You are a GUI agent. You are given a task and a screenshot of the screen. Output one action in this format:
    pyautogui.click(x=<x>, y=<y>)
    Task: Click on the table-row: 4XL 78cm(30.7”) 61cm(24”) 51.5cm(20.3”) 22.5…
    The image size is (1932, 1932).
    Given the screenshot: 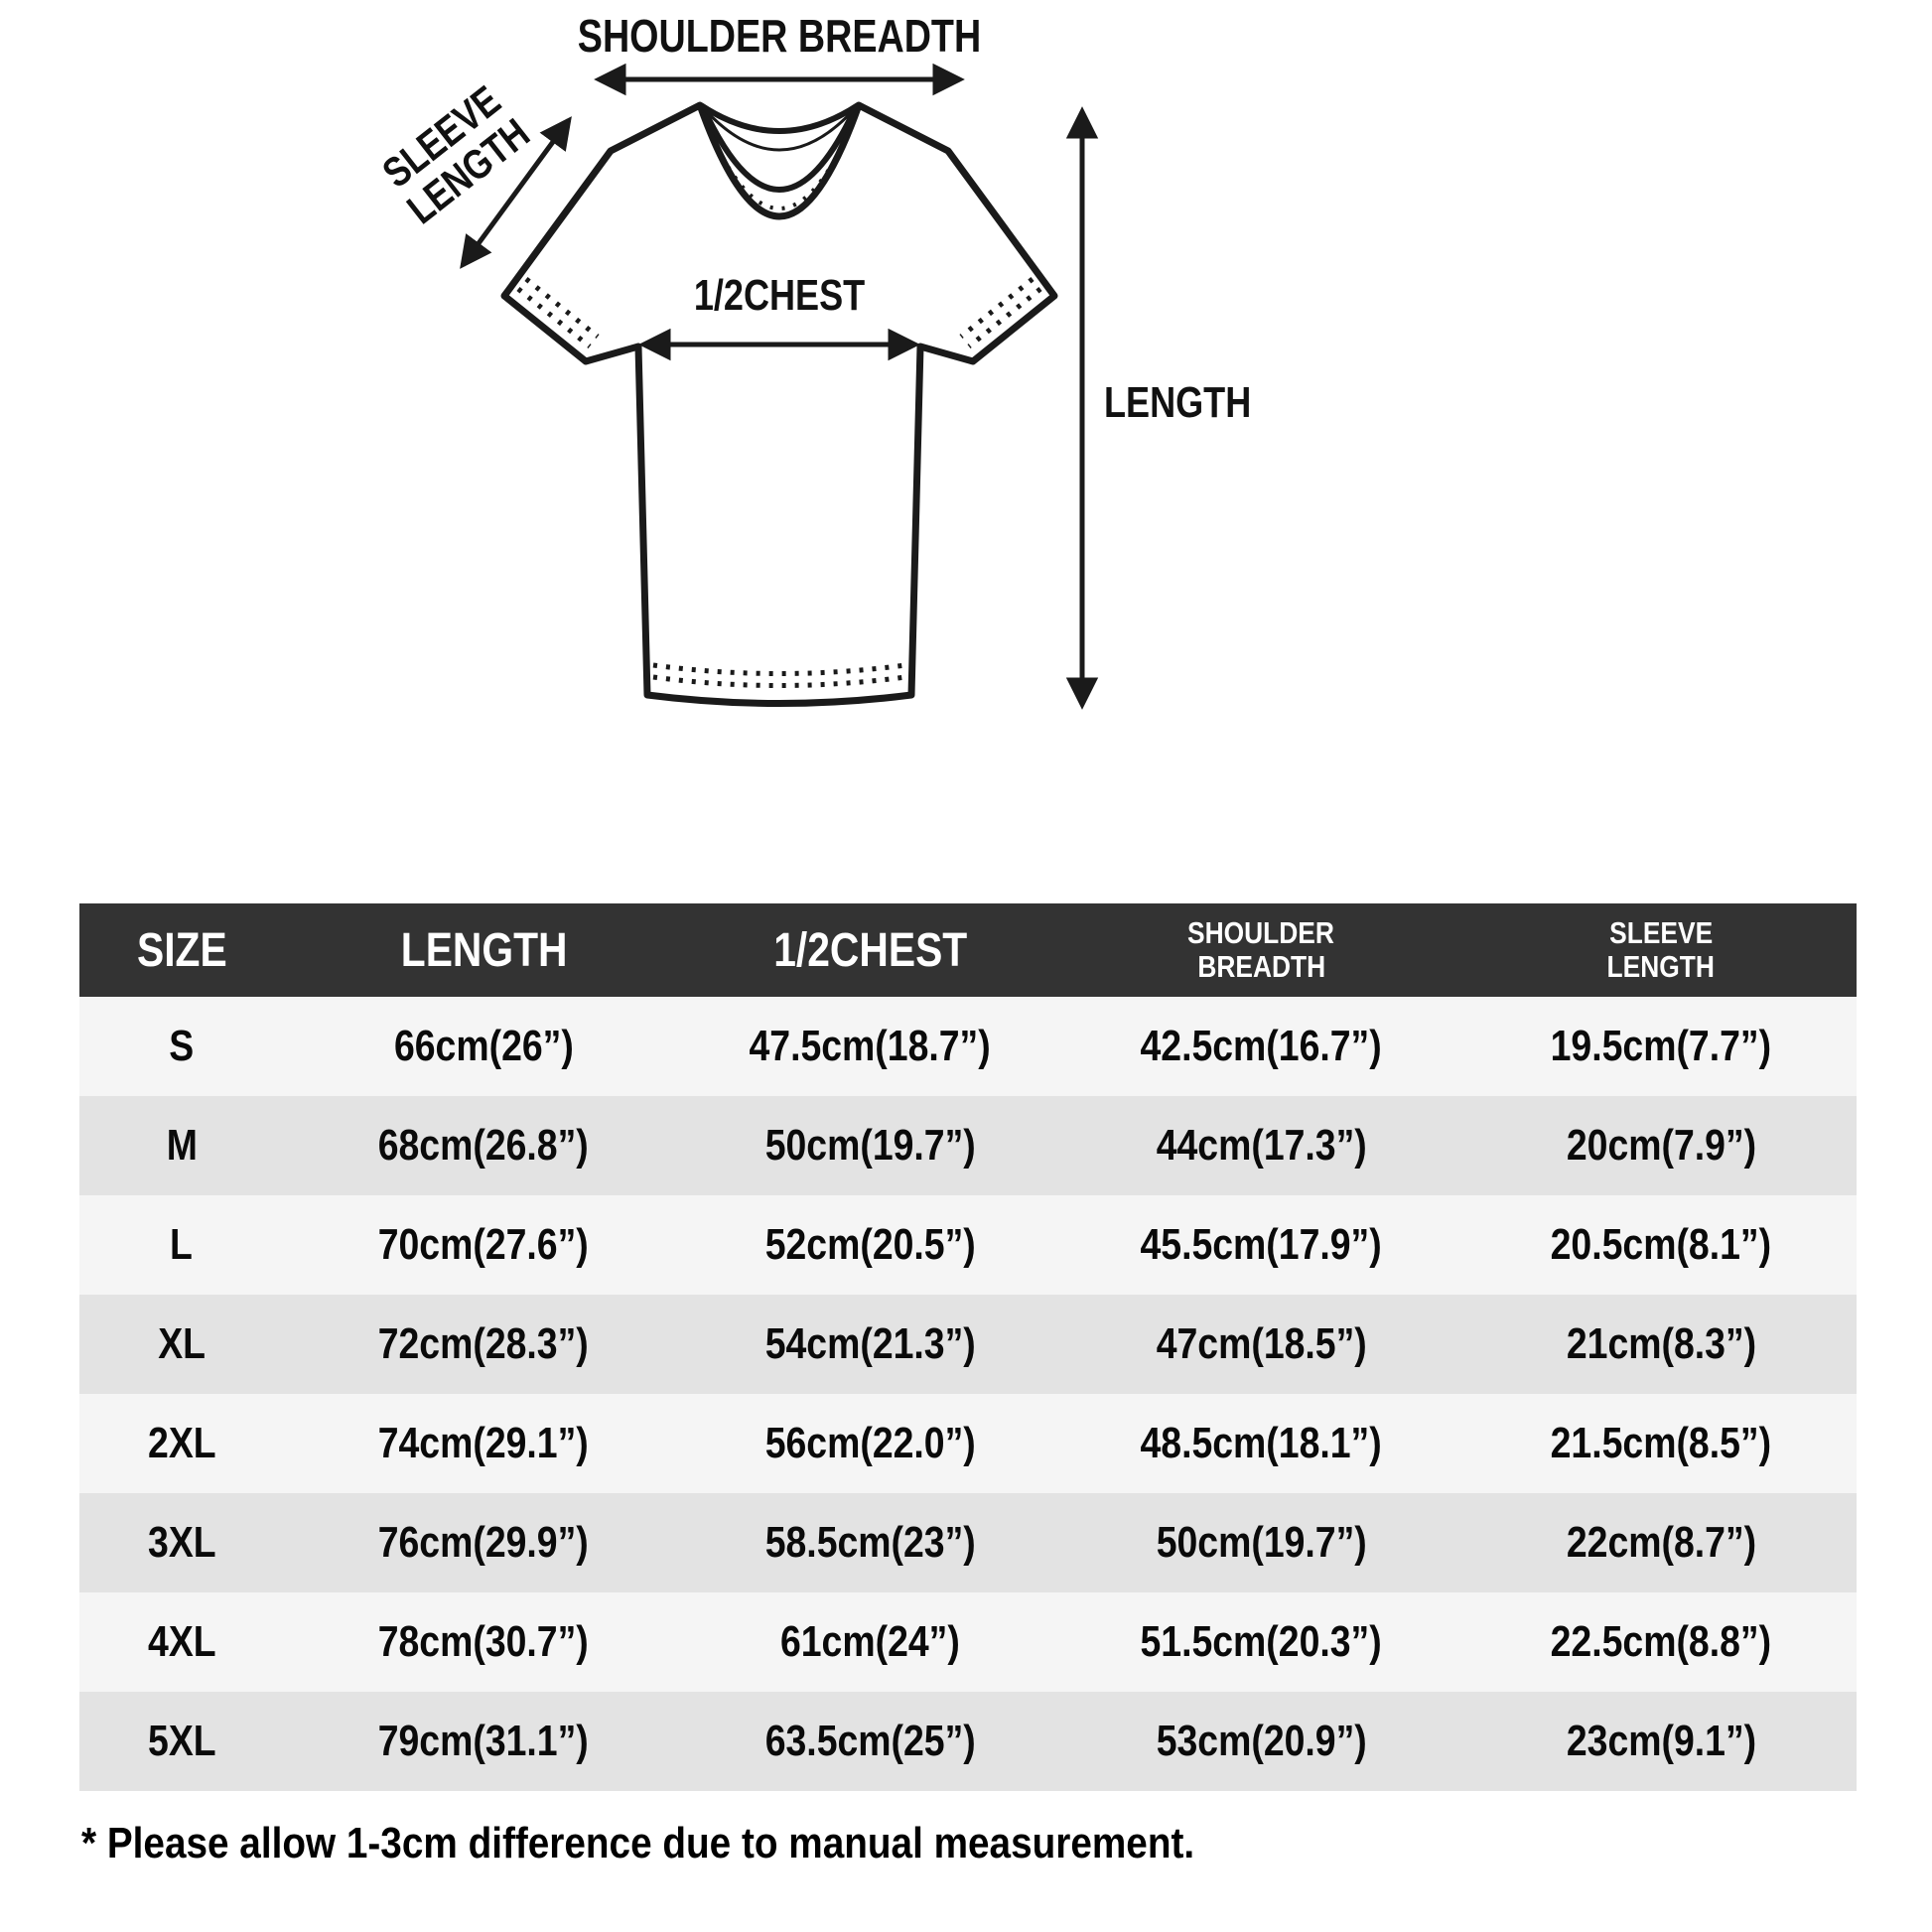 What is the action you would take?
    pyautogui.click(x=968, y=1642)
    